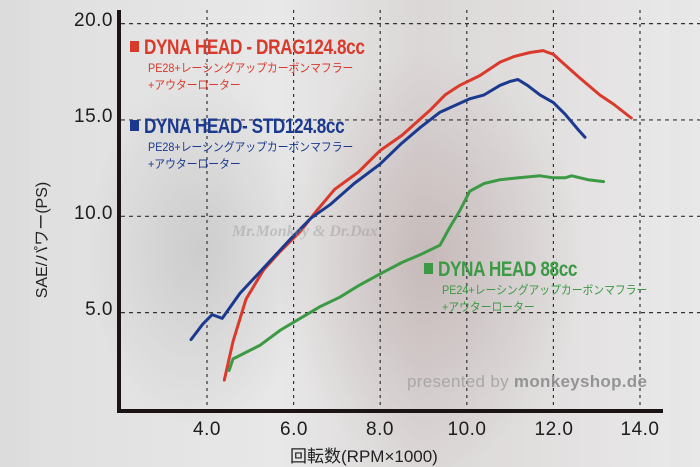 The width and height of the screenshot is (700, 467). What do you see at coordinates (93, 20) in the screenshot?
I see `y-tick-20: 20.0` at bounding box center [93, 20].